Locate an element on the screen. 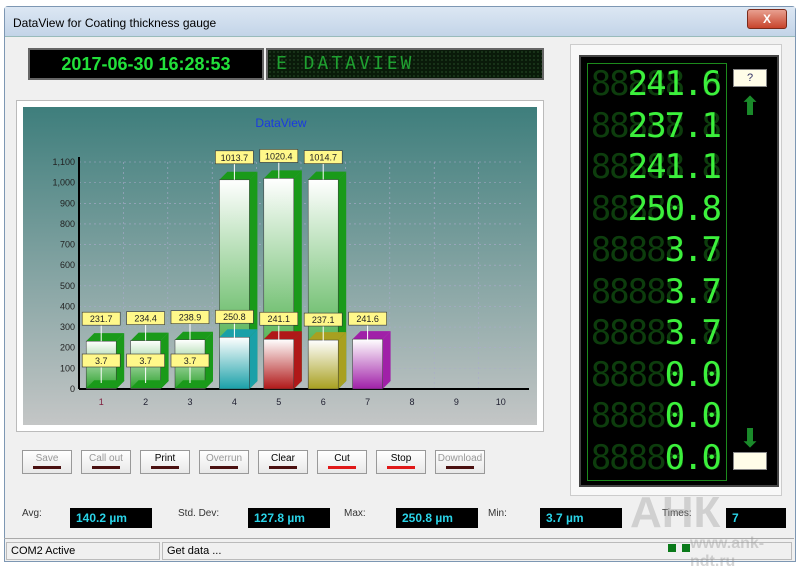 The width and height of the screenshot is (800, 571). data-label: 237.1 is located at coordinates (323, 320).